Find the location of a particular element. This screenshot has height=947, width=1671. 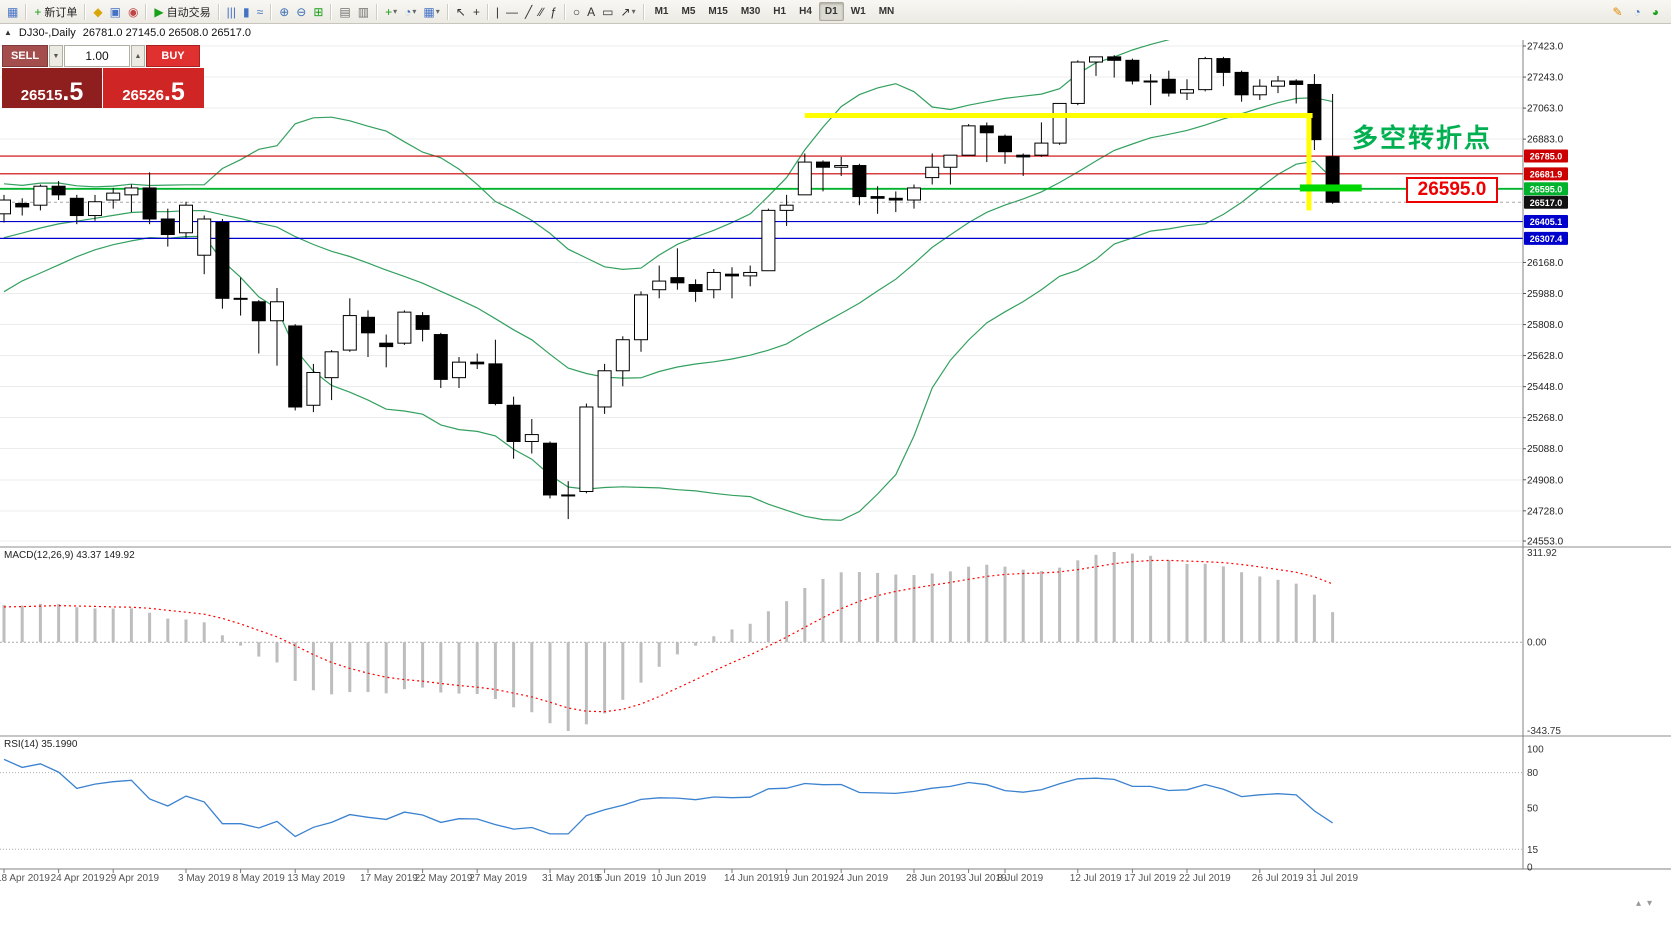

svg-text: 22 Jul 2019 is located at coordinates (1205, 878).